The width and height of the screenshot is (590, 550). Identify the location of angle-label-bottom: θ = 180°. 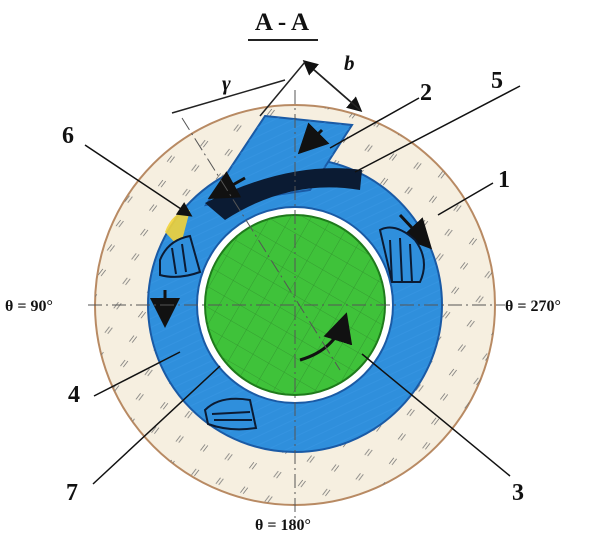
(283, 525).